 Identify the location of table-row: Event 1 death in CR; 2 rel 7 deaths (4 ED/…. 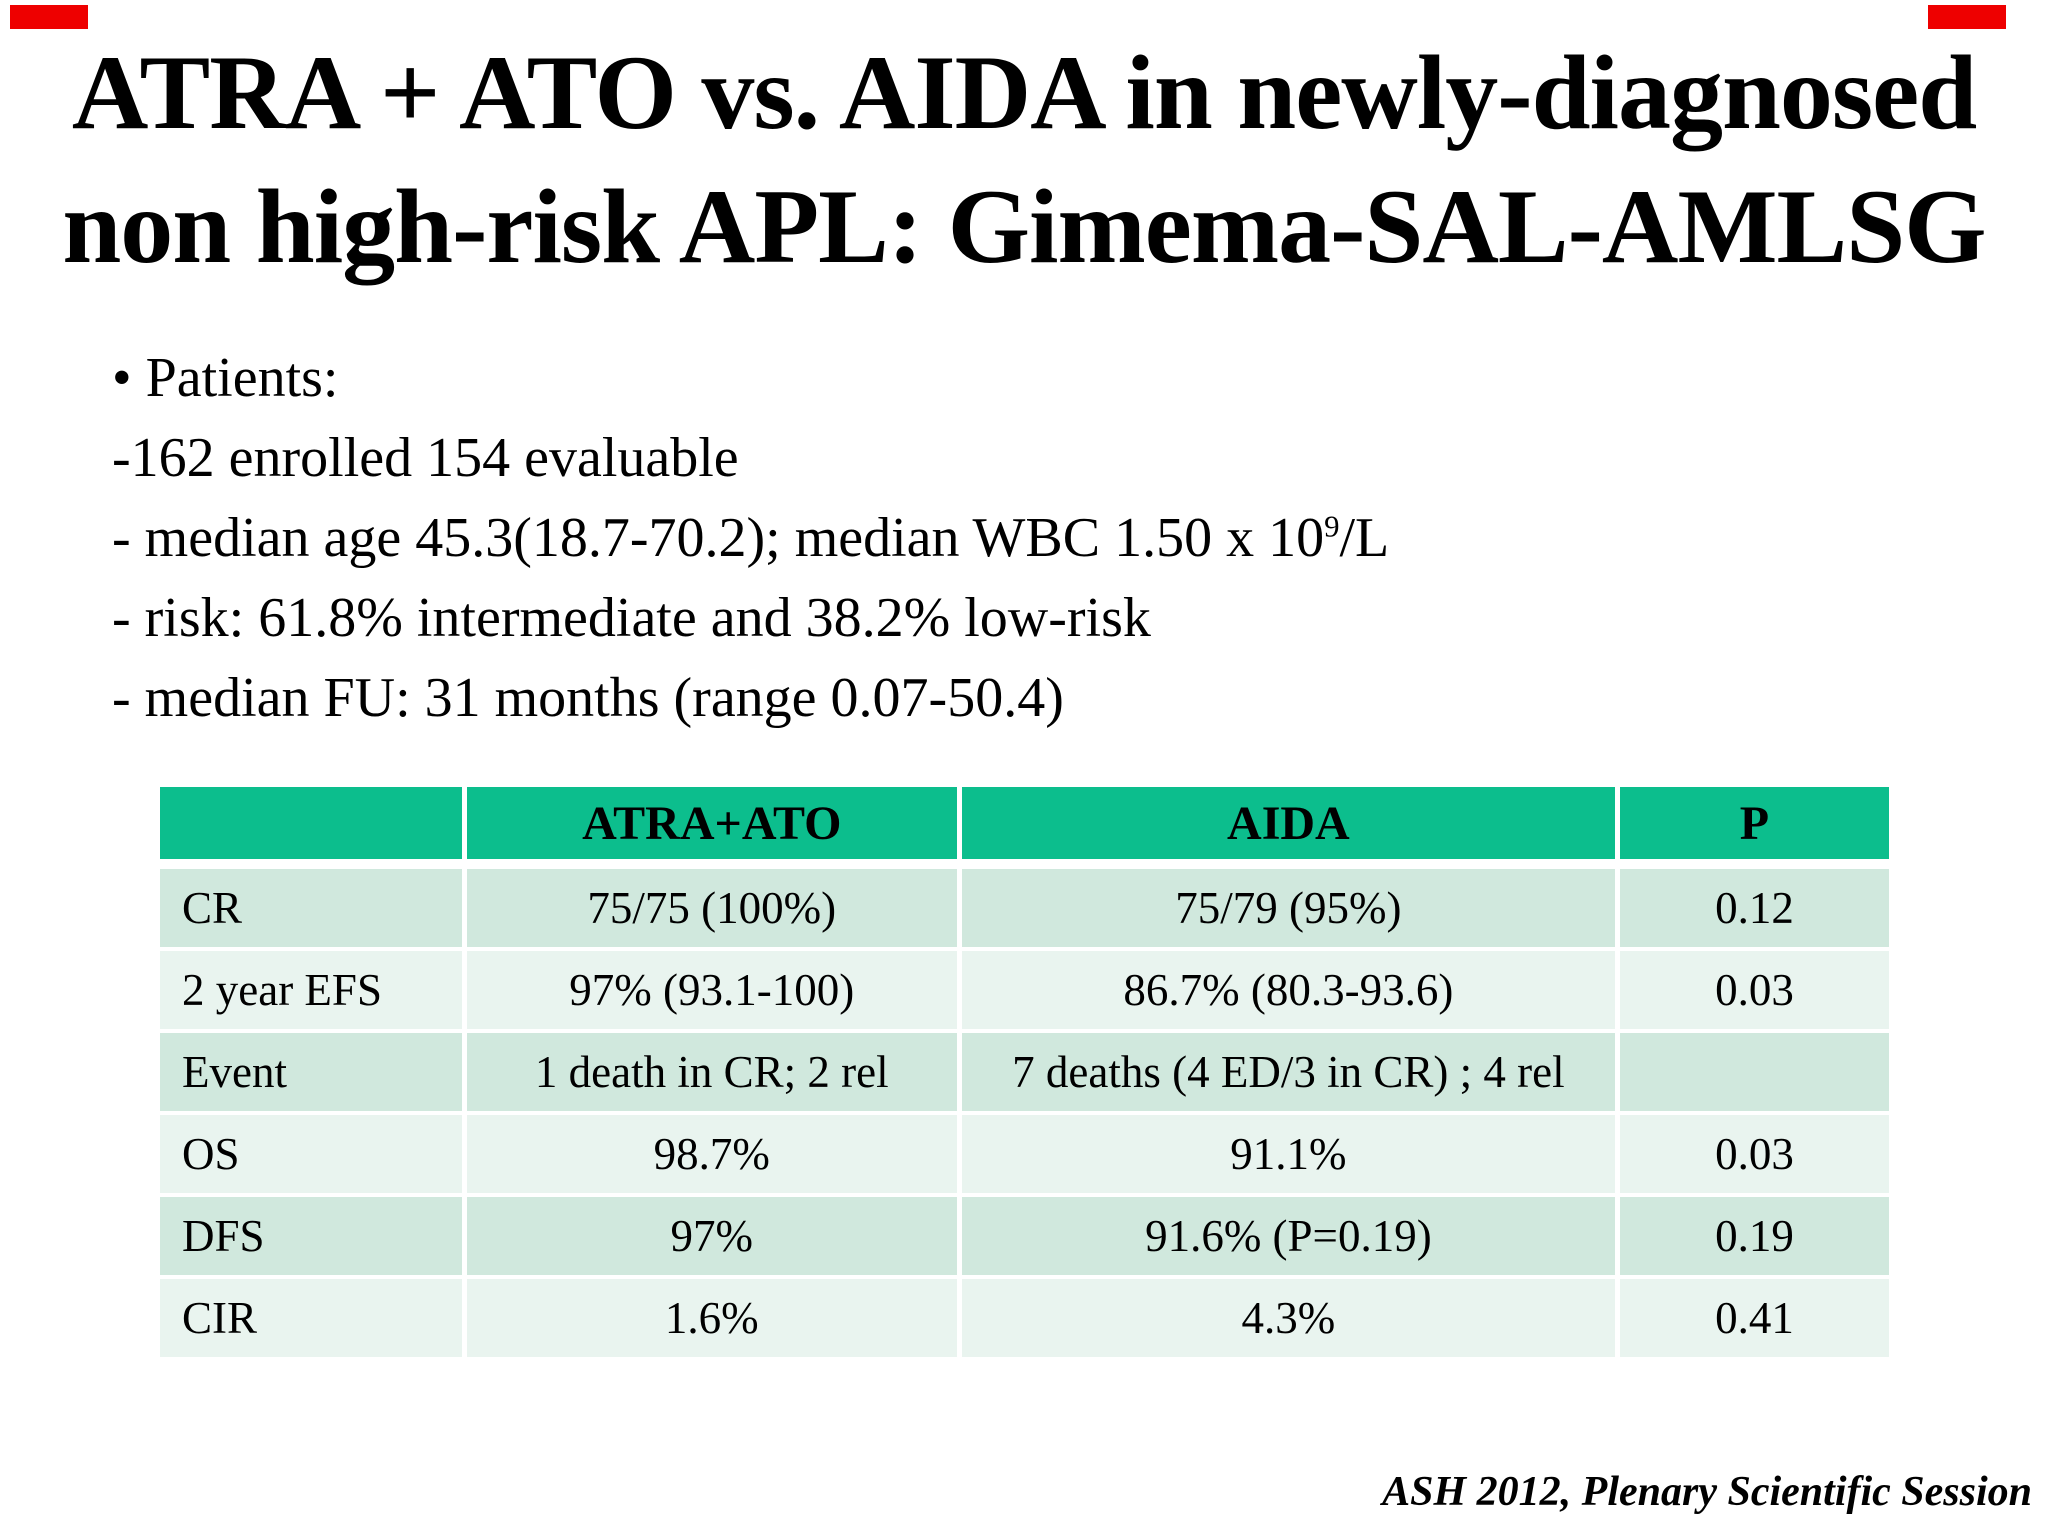
(1024, 1072).